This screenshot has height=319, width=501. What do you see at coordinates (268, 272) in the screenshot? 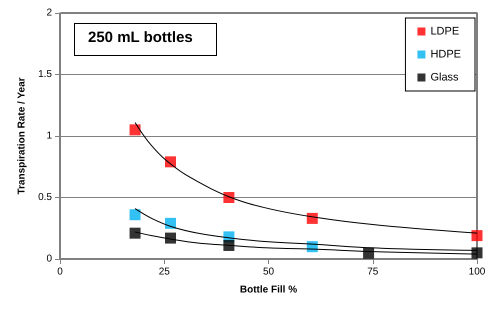
I see `x-tick-label: 50` at bounding box center [268, 272].